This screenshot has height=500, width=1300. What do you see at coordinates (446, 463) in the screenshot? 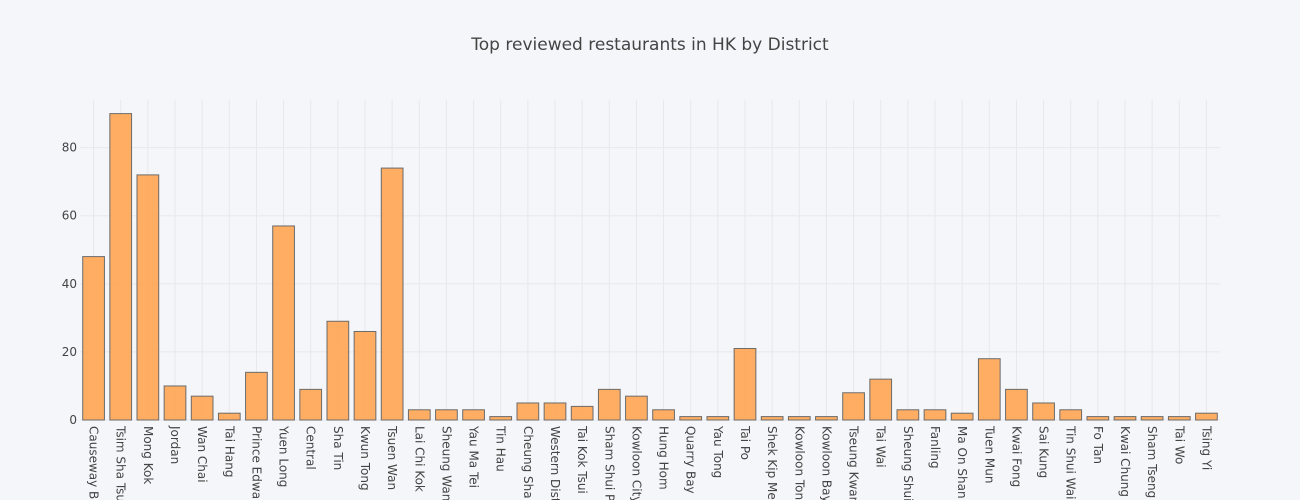
I see `x-tick-label: Sheung Wan` at bounding box center [446, 463].